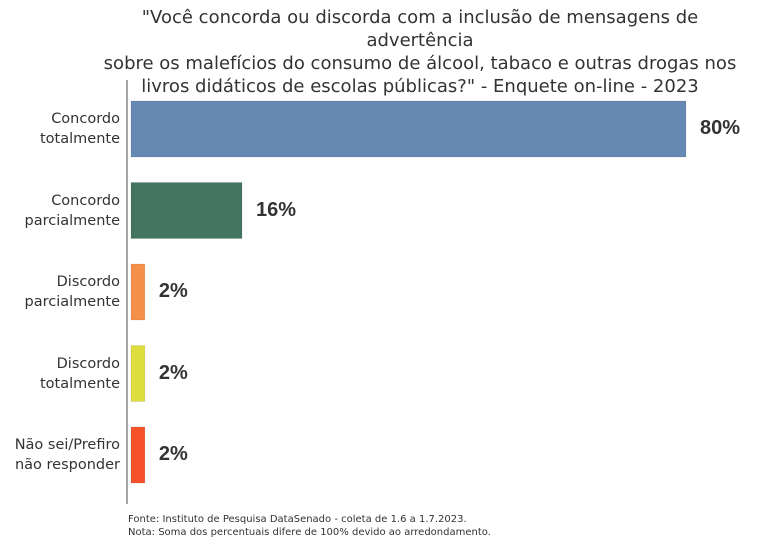 The image size is (768, 548). Describe the element at coordinates (276, 209) in the screenshot. I see `value-label: 16%` at that location.